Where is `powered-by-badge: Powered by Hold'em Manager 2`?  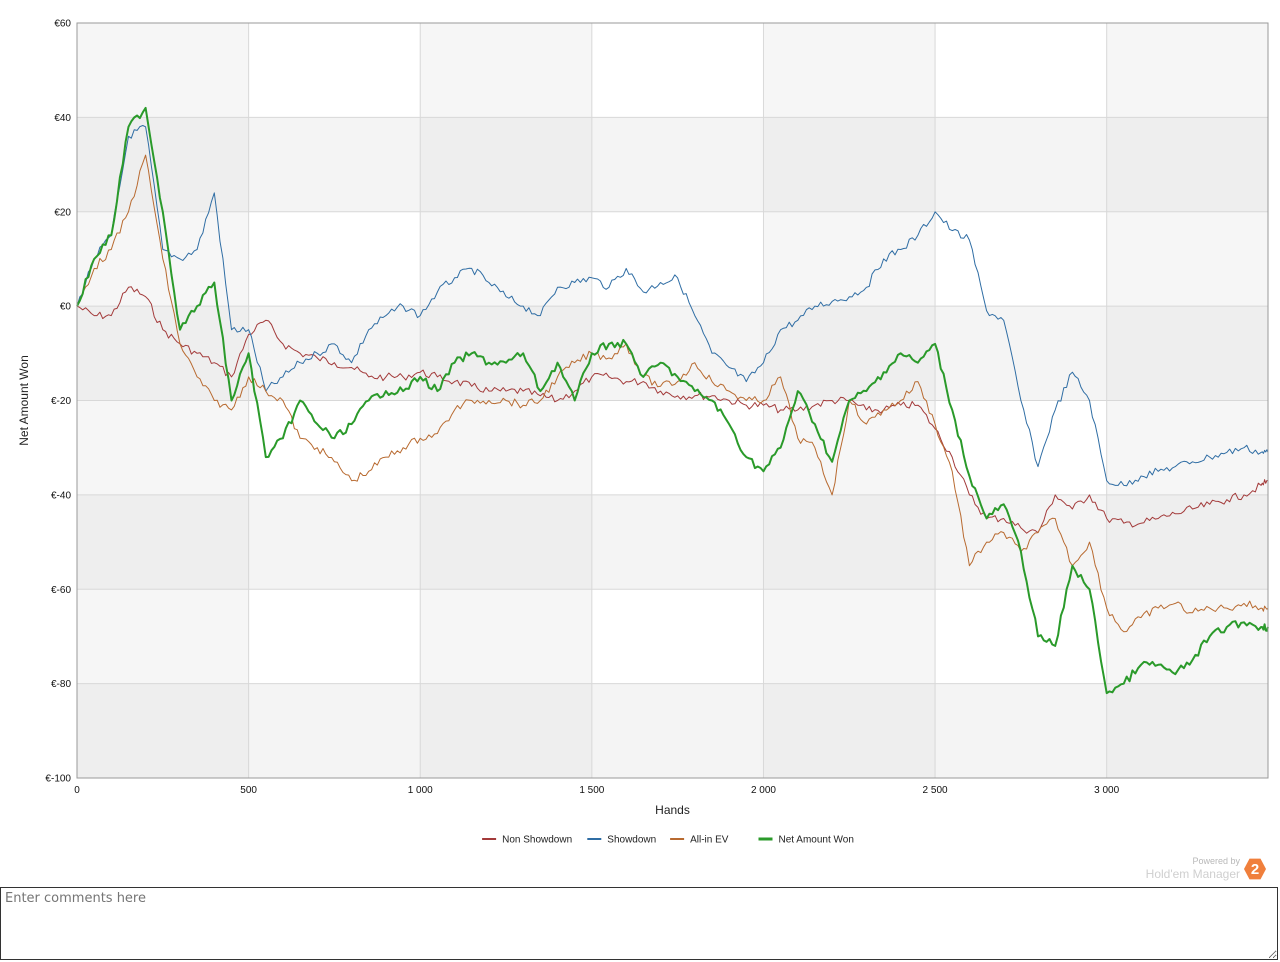
powered-by-badge: Powered by Hold'em Manager 2 is located at coordinates (1205, 870).